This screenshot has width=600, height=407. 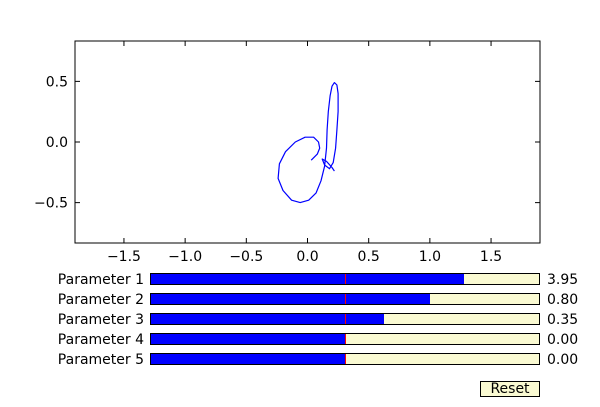 I want to click on slider-row-parameter-3: Parameter 3 0.35, so click(x=300, y=320).